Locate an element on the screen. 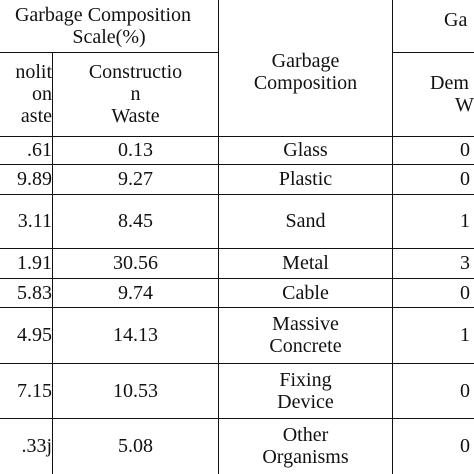 This screenshot has height=474, width=474. header-construction-waste: Constructio n Waste is located at coordinates (135, 94).